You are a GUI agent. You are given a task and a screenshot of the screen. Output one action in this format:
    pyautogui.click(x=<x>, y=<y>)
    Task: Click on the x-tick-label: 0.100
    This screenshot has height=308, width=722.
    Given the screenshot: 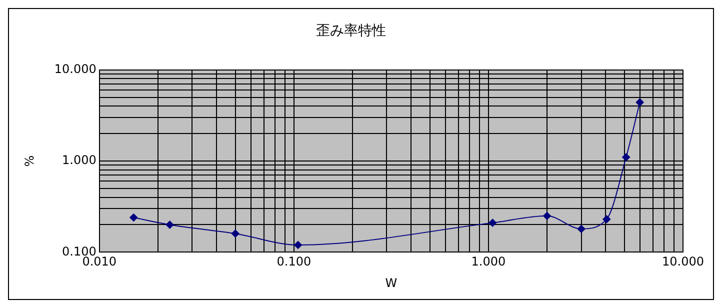 What is the action you would take?
    pyautogui.click(x=294, y=261)
    